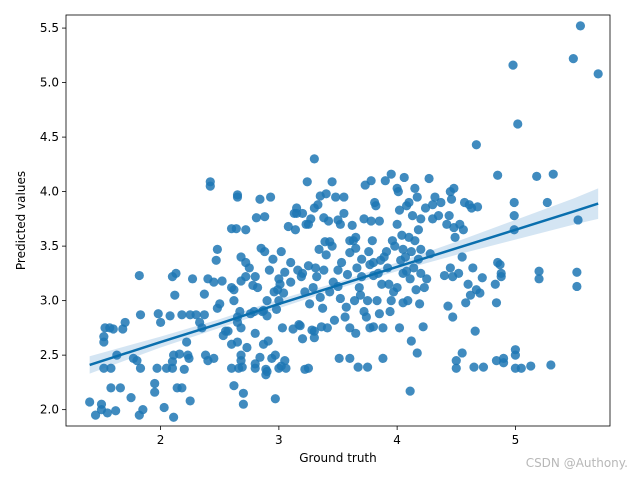 The width and height of the screenshot is (640, 480). Describe the element at coordinates (279, 440) in the screenshot. I see `x-tick-label: 3` at that location.